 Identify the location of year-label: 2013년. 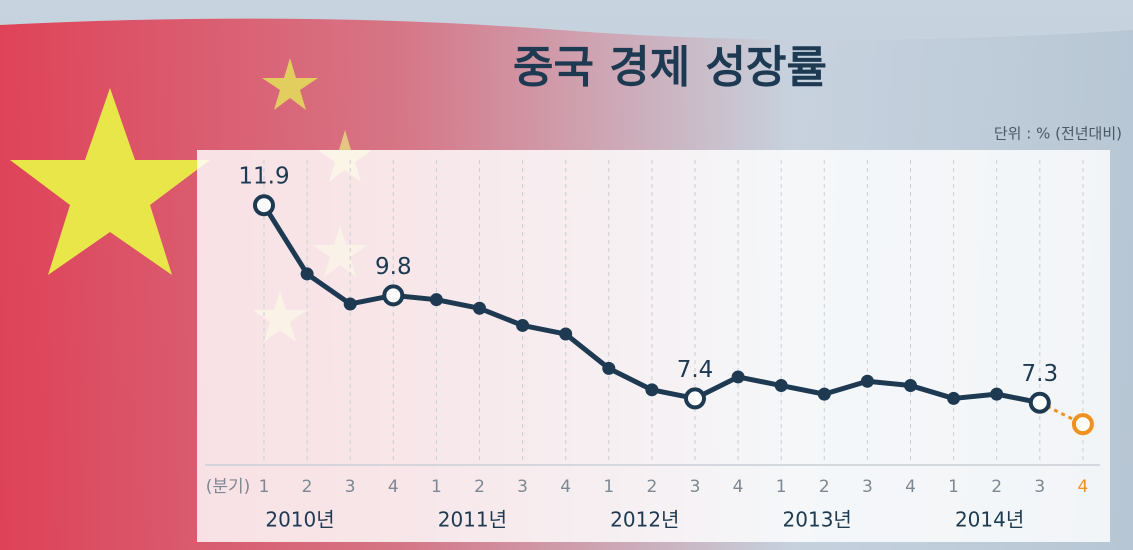
(817, 520).